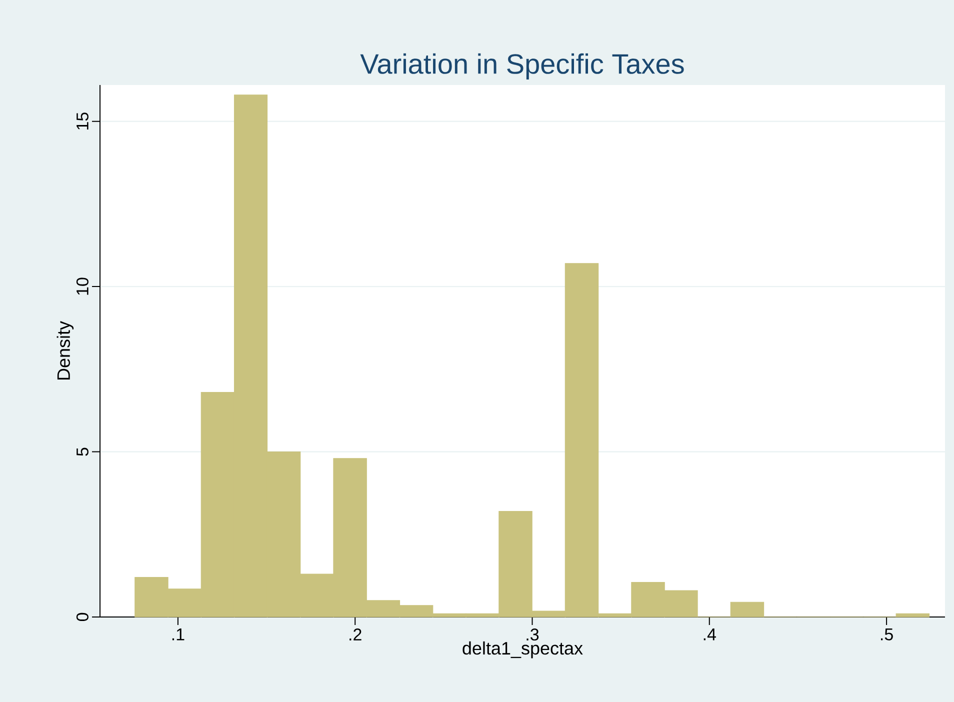 The height and width of the screenshot is (702, 954). Describe the element at coordinates (82, 286) in the screenshot. I see `y-tick-label: 10` at that location.